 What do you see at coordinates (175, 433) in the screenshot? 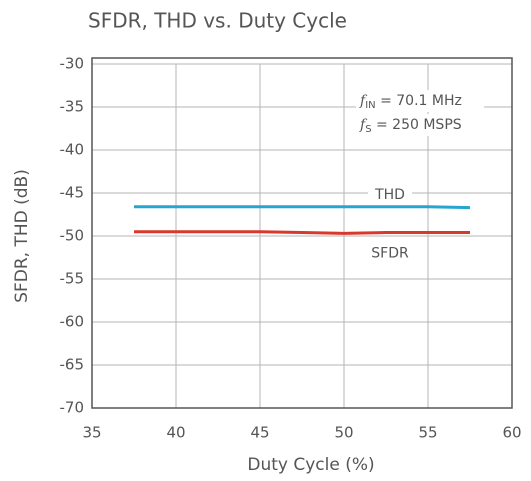
I see `x-tick-label: 40` at bounding box center [175, 433].